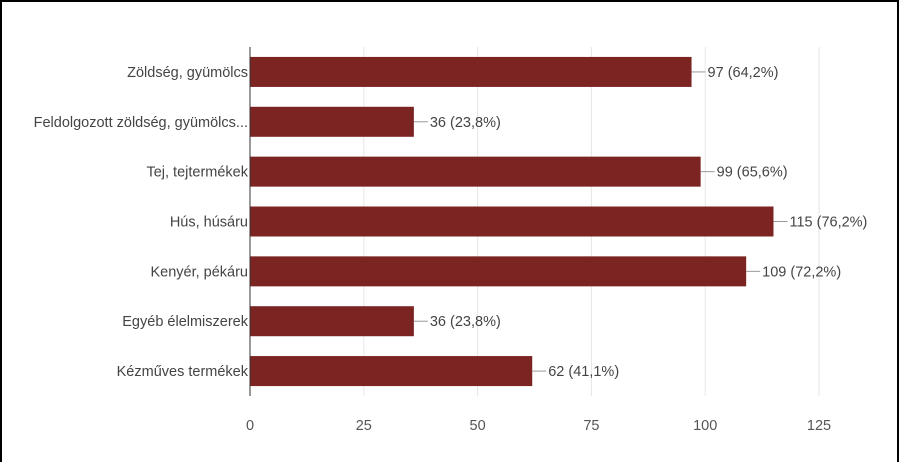 This screenshot has width=899, height=464. Describe the element at coordinates (819, 426) in the screenshot. I see `x-tick-label: 125` at that location.